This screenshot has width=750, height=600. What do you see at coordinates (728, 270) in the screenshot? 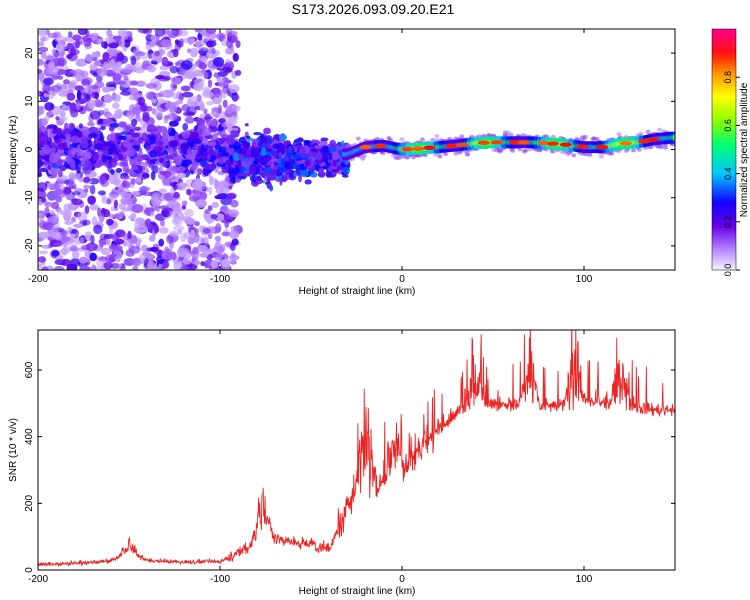
I see `colorbar-tick-label: 0.0` at bounding box center [728, 270].